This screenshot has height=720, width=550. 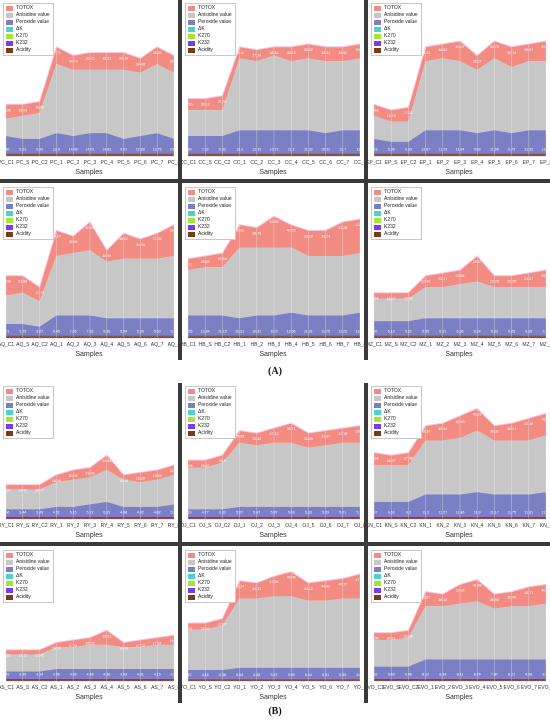 What do you see at coordinates (408, 345) in the screenshot?
I see `x-tick-label: MZ_C2` at bounding box center [408, 345].